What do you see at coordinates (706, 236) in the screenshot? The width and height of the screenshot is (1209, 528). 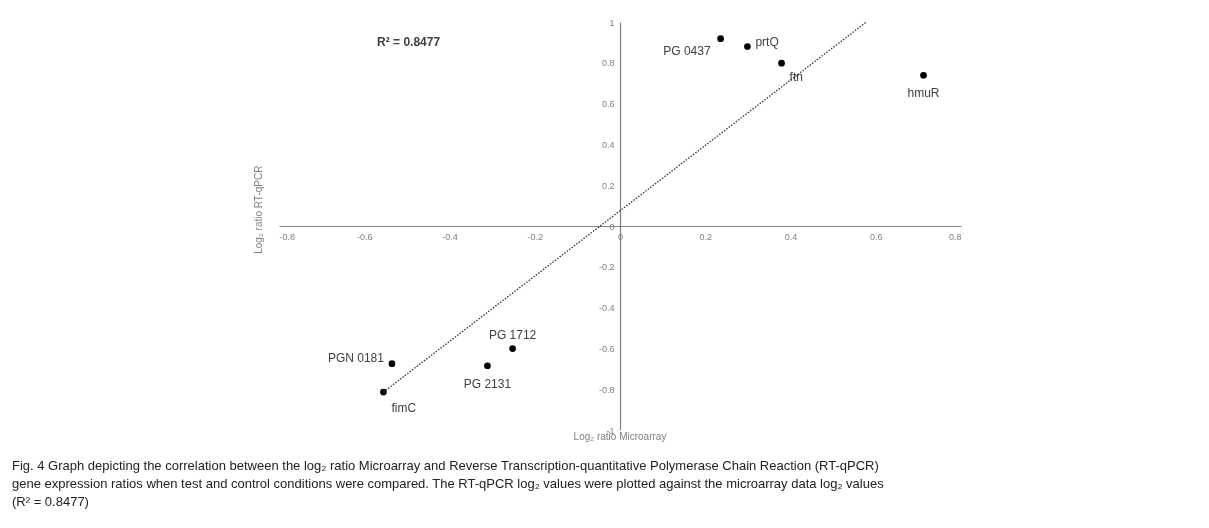 I see `x-tick-label: 0.2` at bounding box center [706, 236].